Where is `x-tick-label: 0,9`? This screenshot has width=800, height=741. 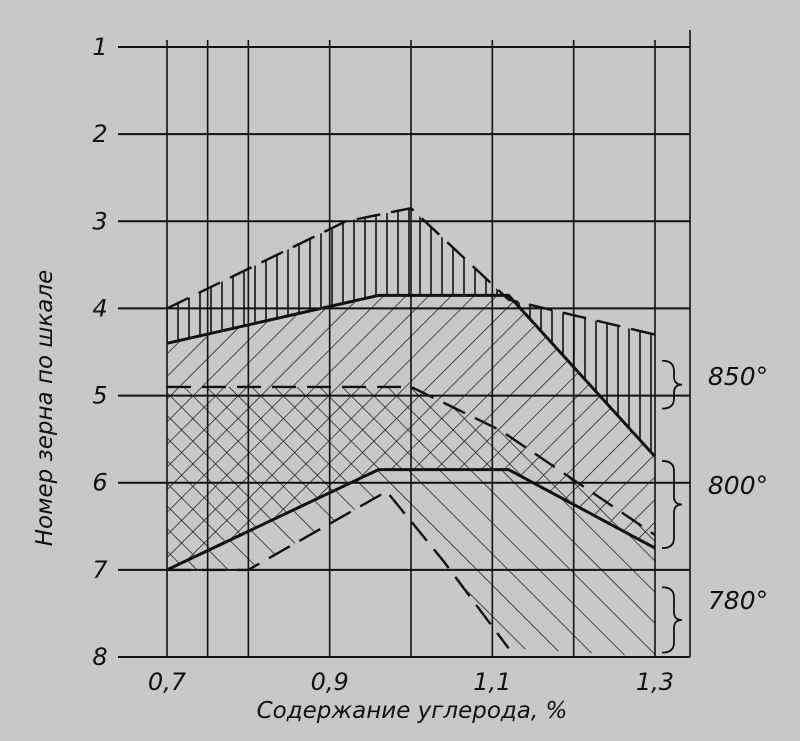
x-tick-label: 0,9 is located at coordinates (330, 682).